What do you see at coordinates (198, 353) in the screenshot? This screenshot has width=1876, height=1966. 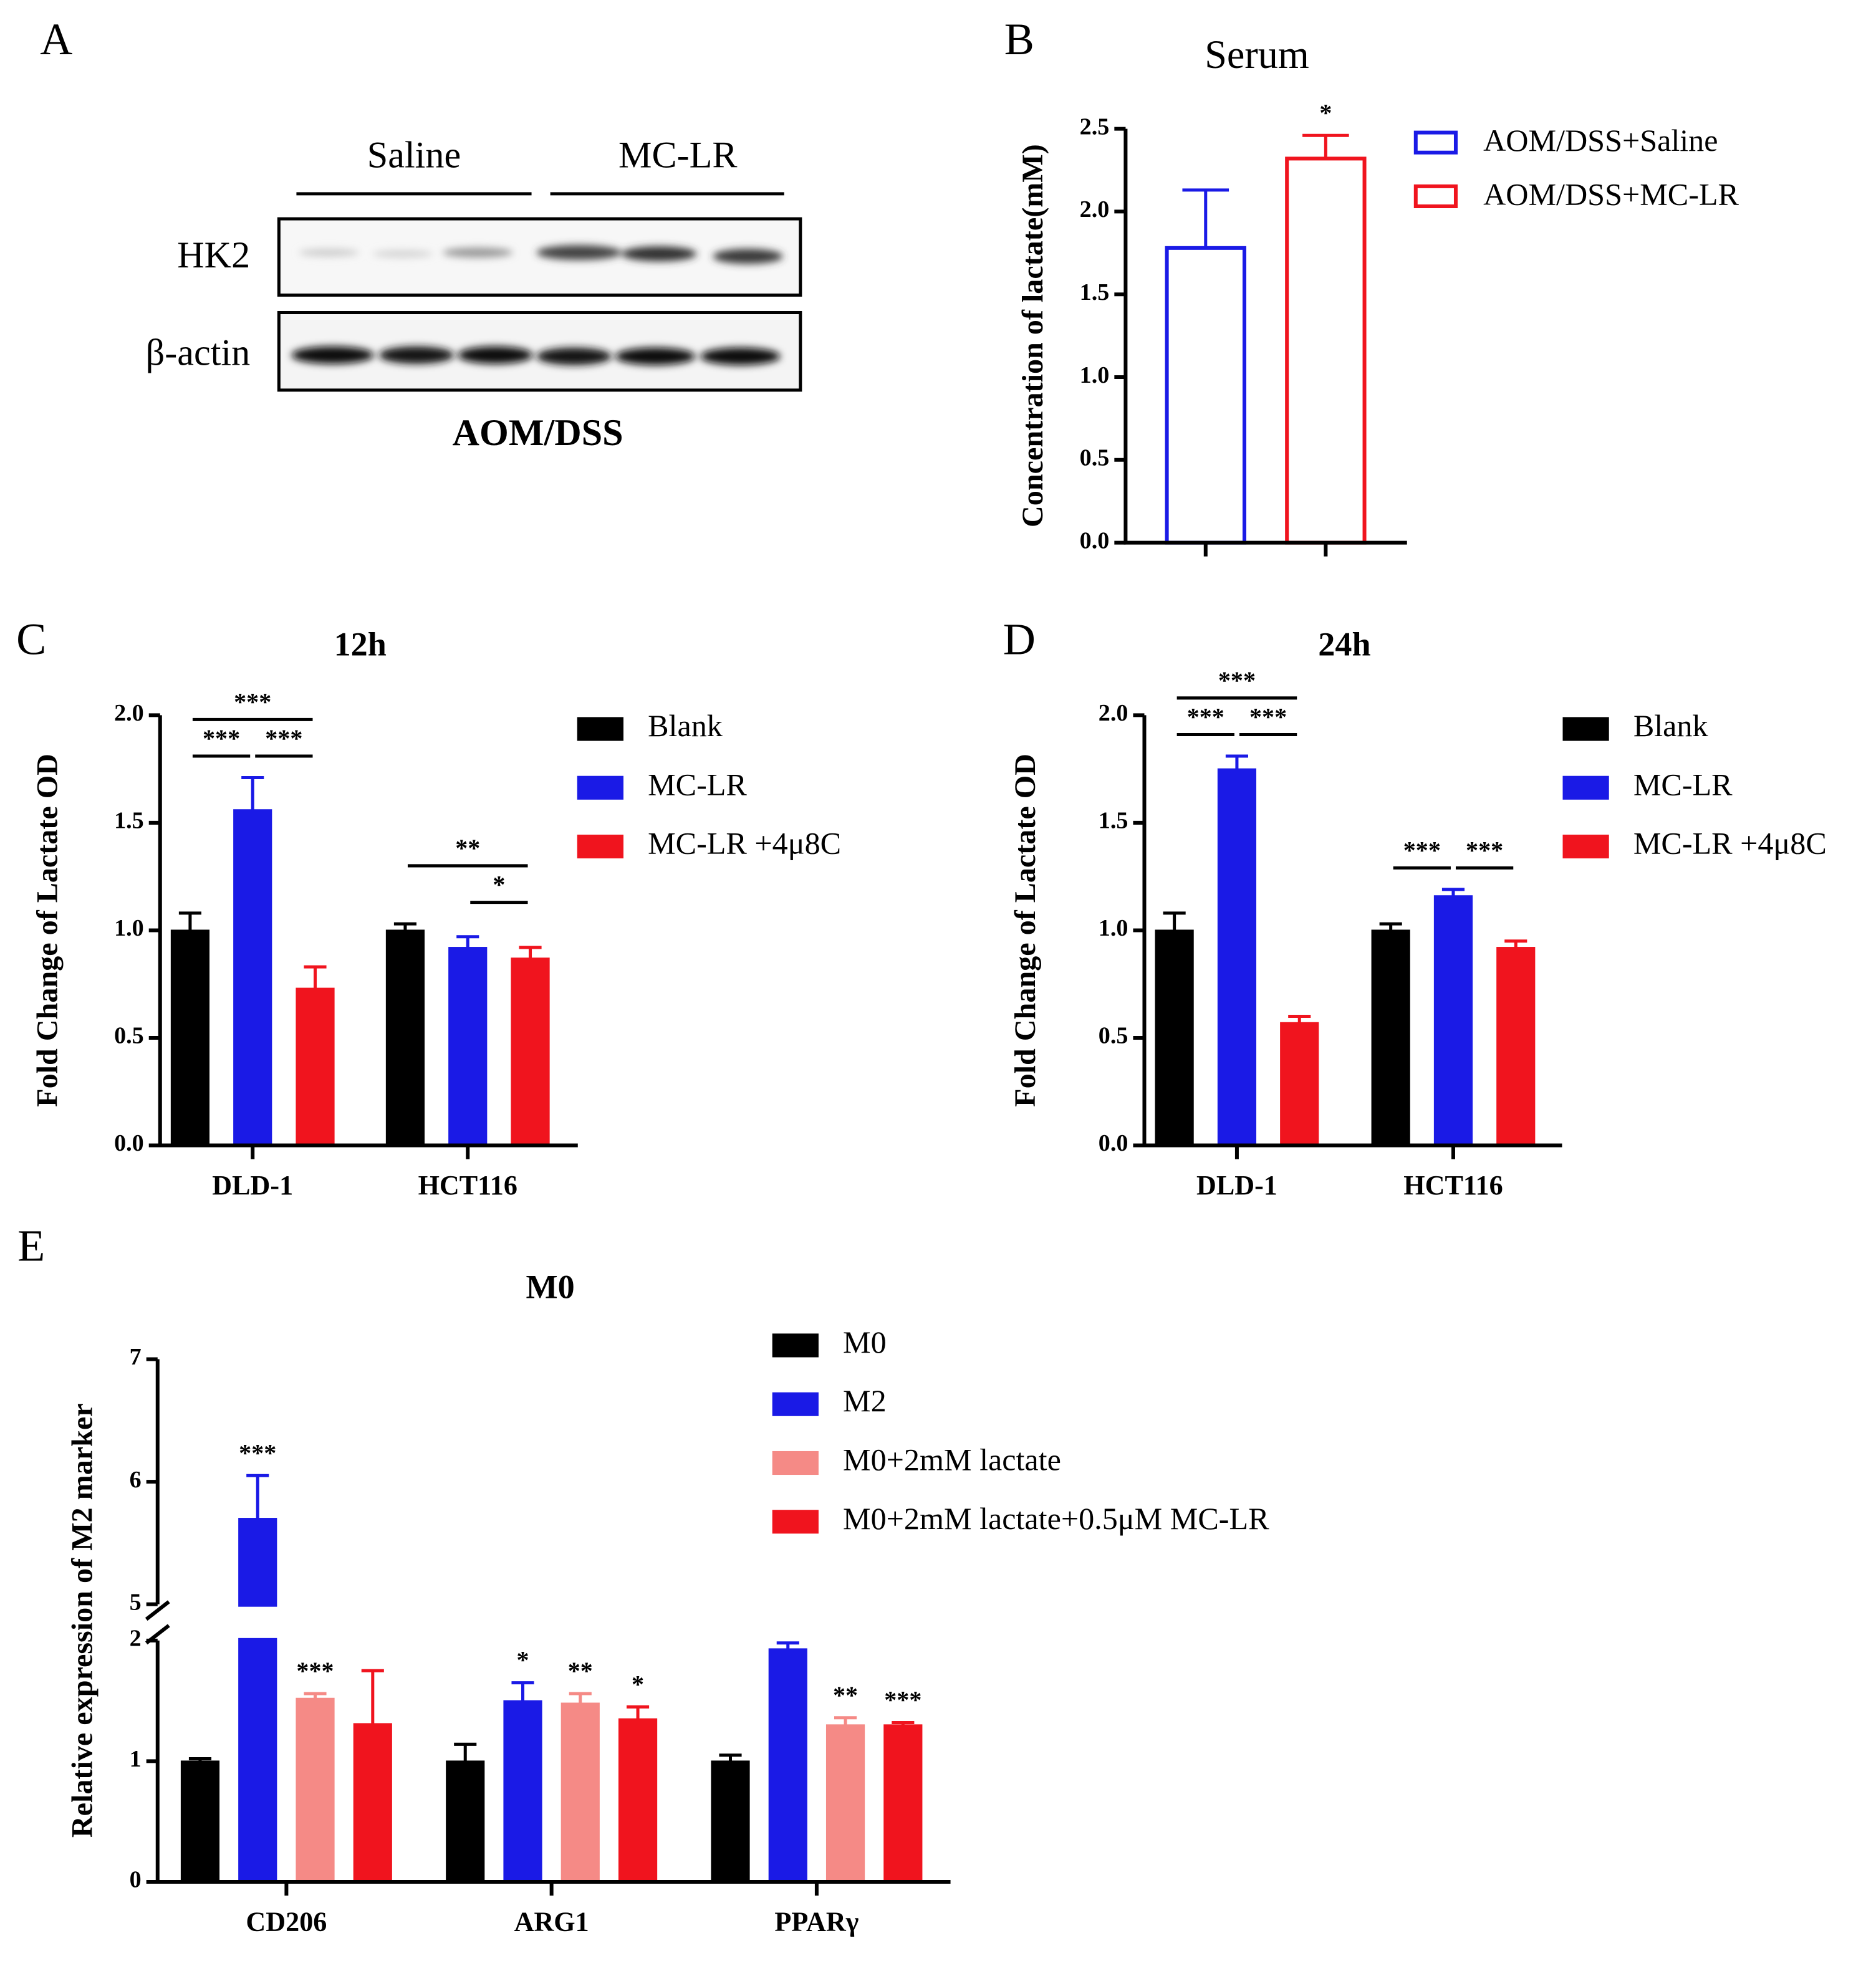 I see `row-label: β-actin` at bounding box center [198, 353].